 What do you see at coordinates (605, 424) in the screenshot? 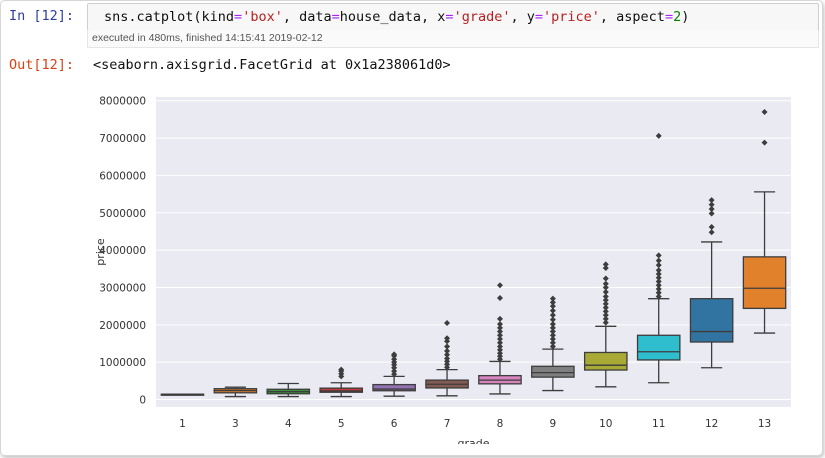
I see `x-tick-label: 10` at bounding box center [605, 424].